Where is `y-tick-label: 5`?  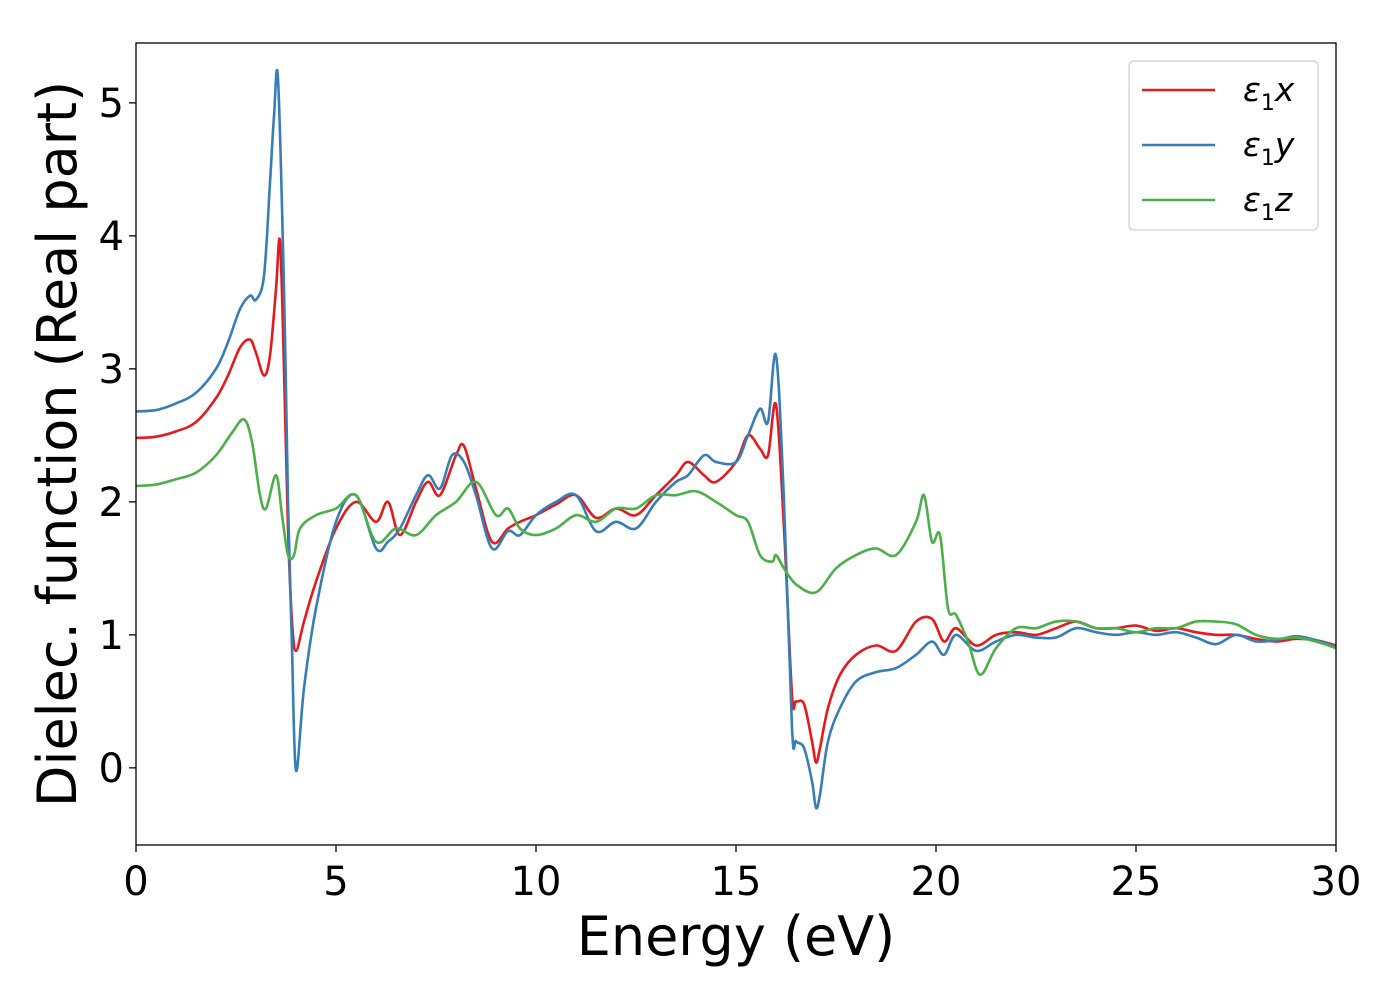 y-tick-label: 5 is located at coordinates (111, 104).